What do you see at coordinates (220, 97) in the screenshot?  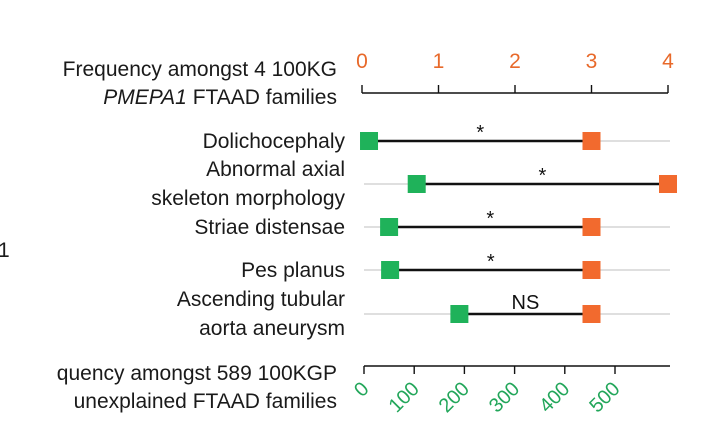 I see `top-axis-label-line2: PMEPA1 FTAAD families` at bounding box center [220, 97].